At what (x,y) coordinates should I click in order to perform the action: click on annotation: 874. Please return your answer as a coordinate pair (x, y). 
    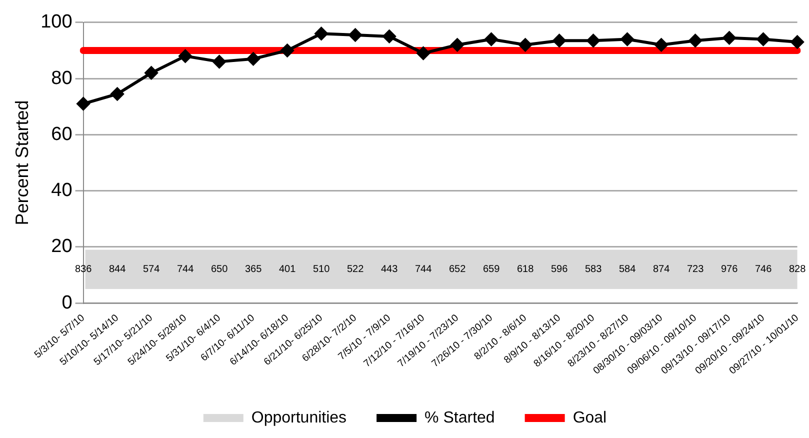
    Looking at the image, I should click on (661, 270).